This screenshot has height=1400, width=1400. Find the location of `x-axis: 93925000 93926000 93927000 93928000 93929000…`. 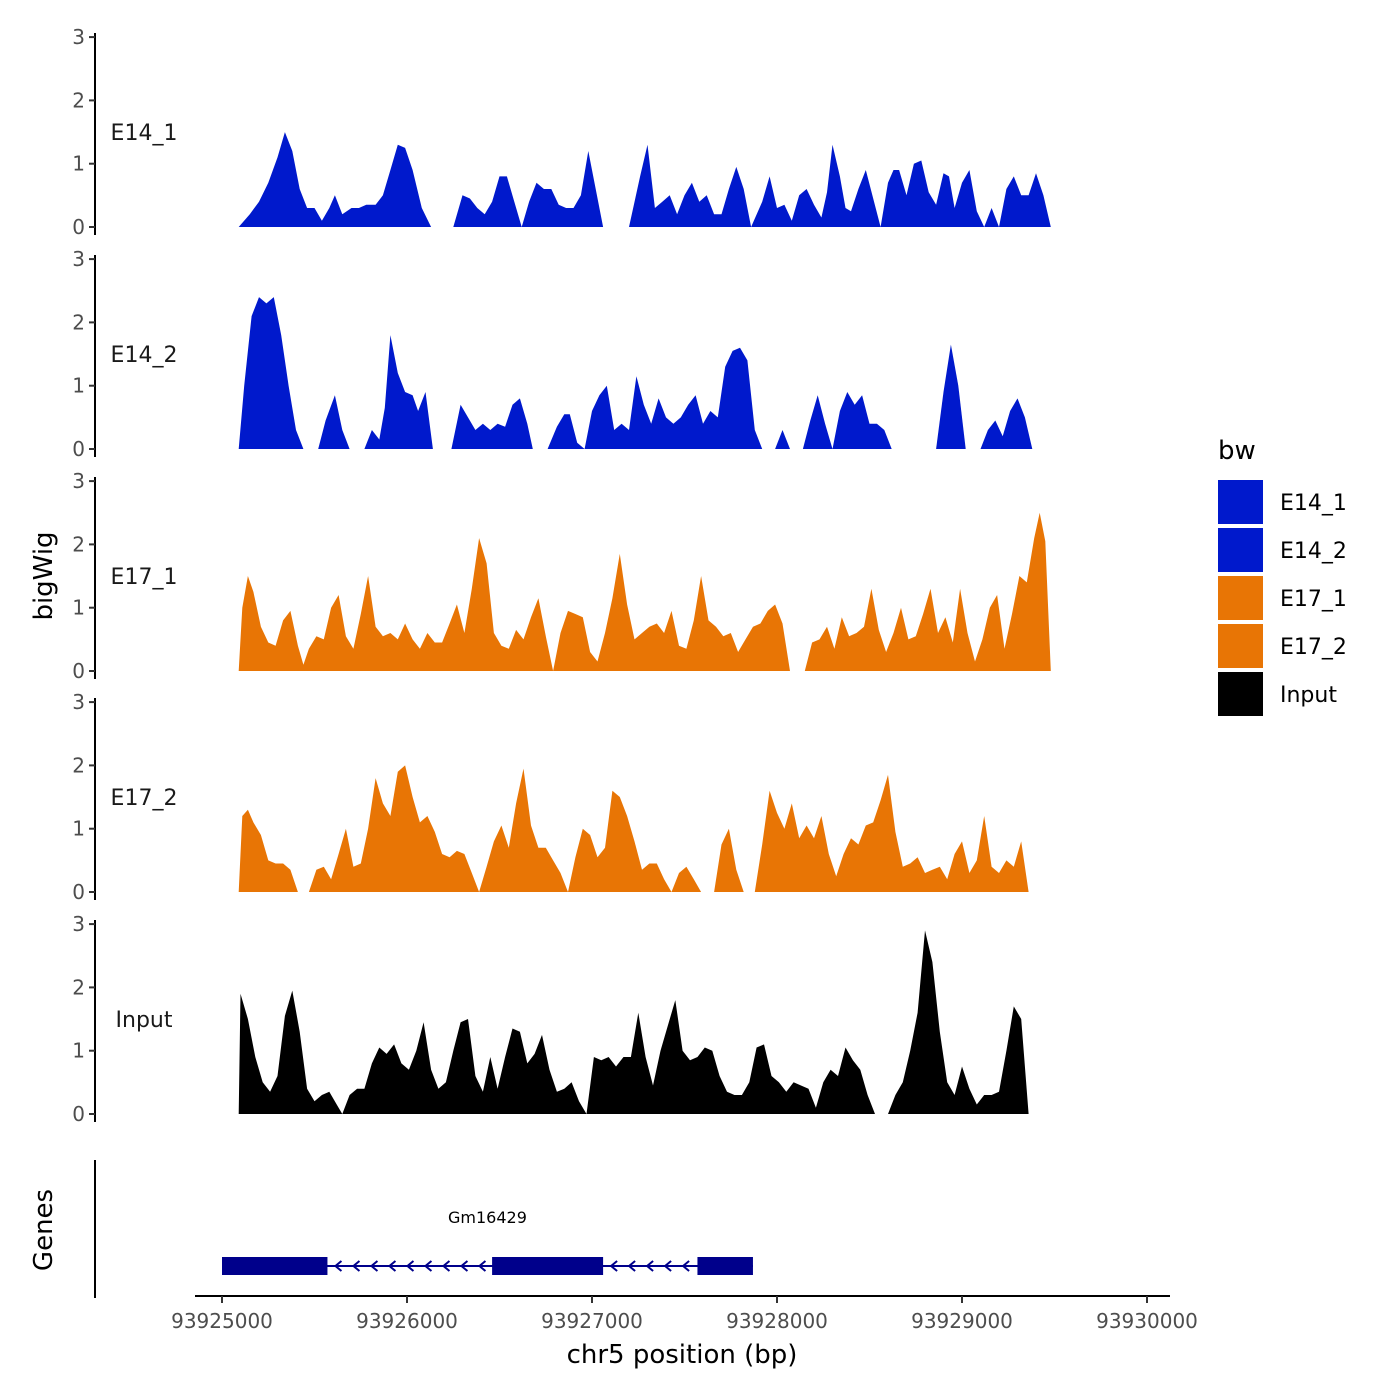

x-axis: 93925000 93926000 93927000 93928000 93929000… is located at coordinates (684, 1314).